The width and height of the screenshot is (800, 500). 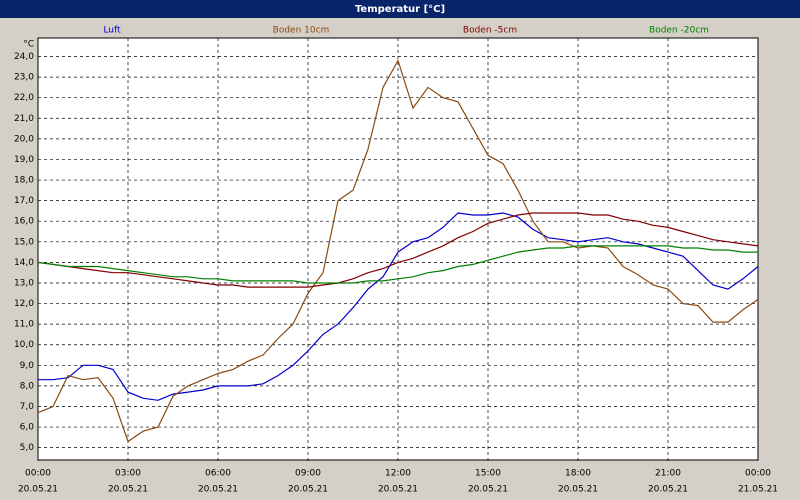 I want to click on y-tick-label: 6,0, so click(x=27, y=428).